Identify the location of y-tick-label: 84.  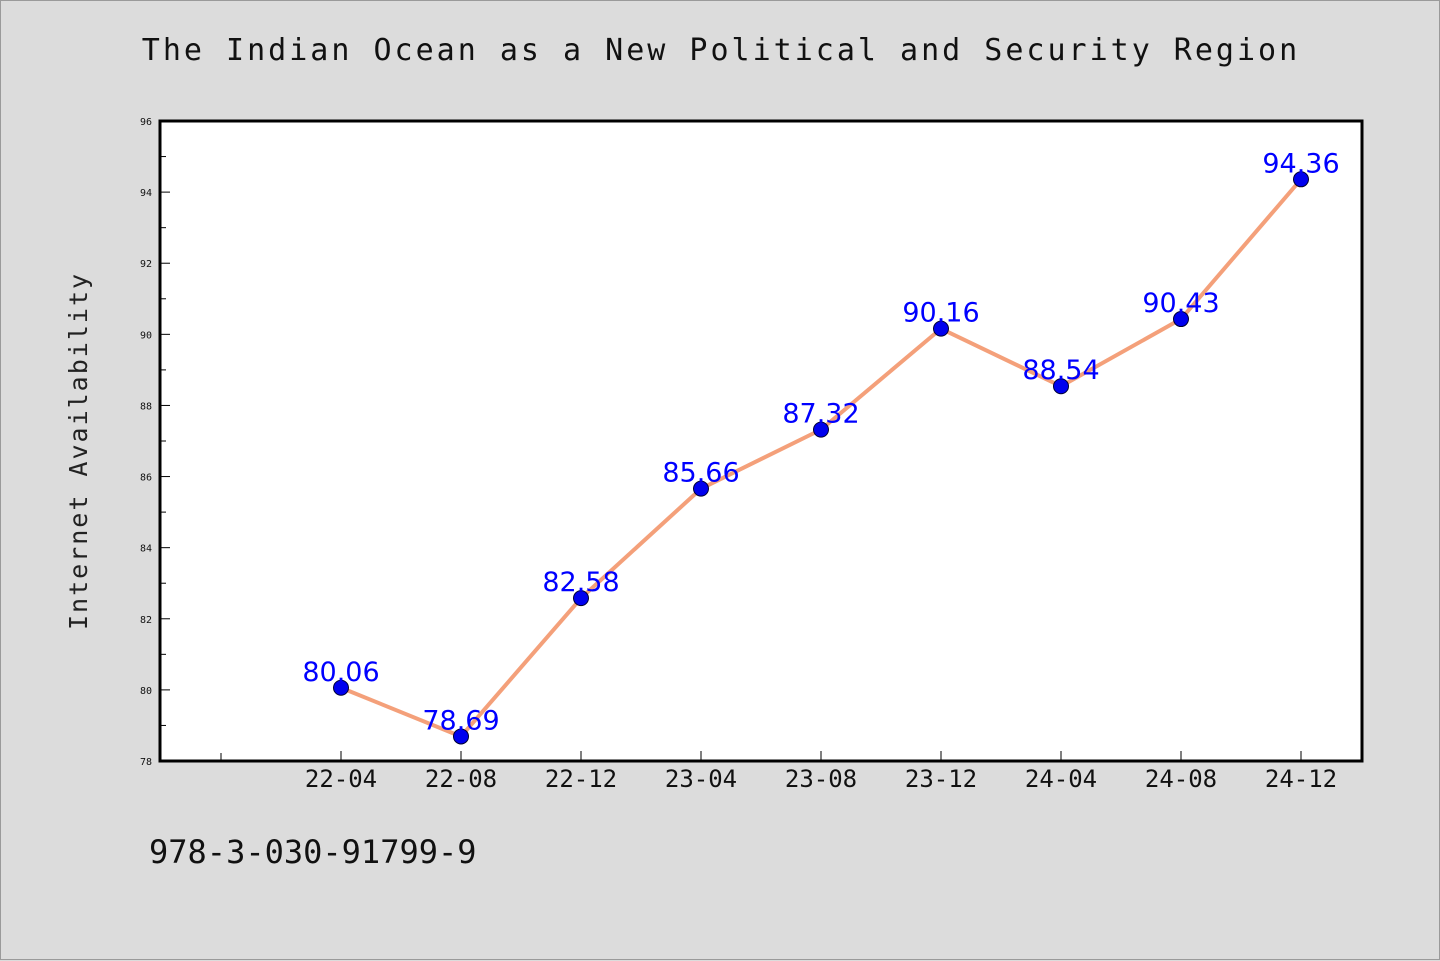
(146, 549).